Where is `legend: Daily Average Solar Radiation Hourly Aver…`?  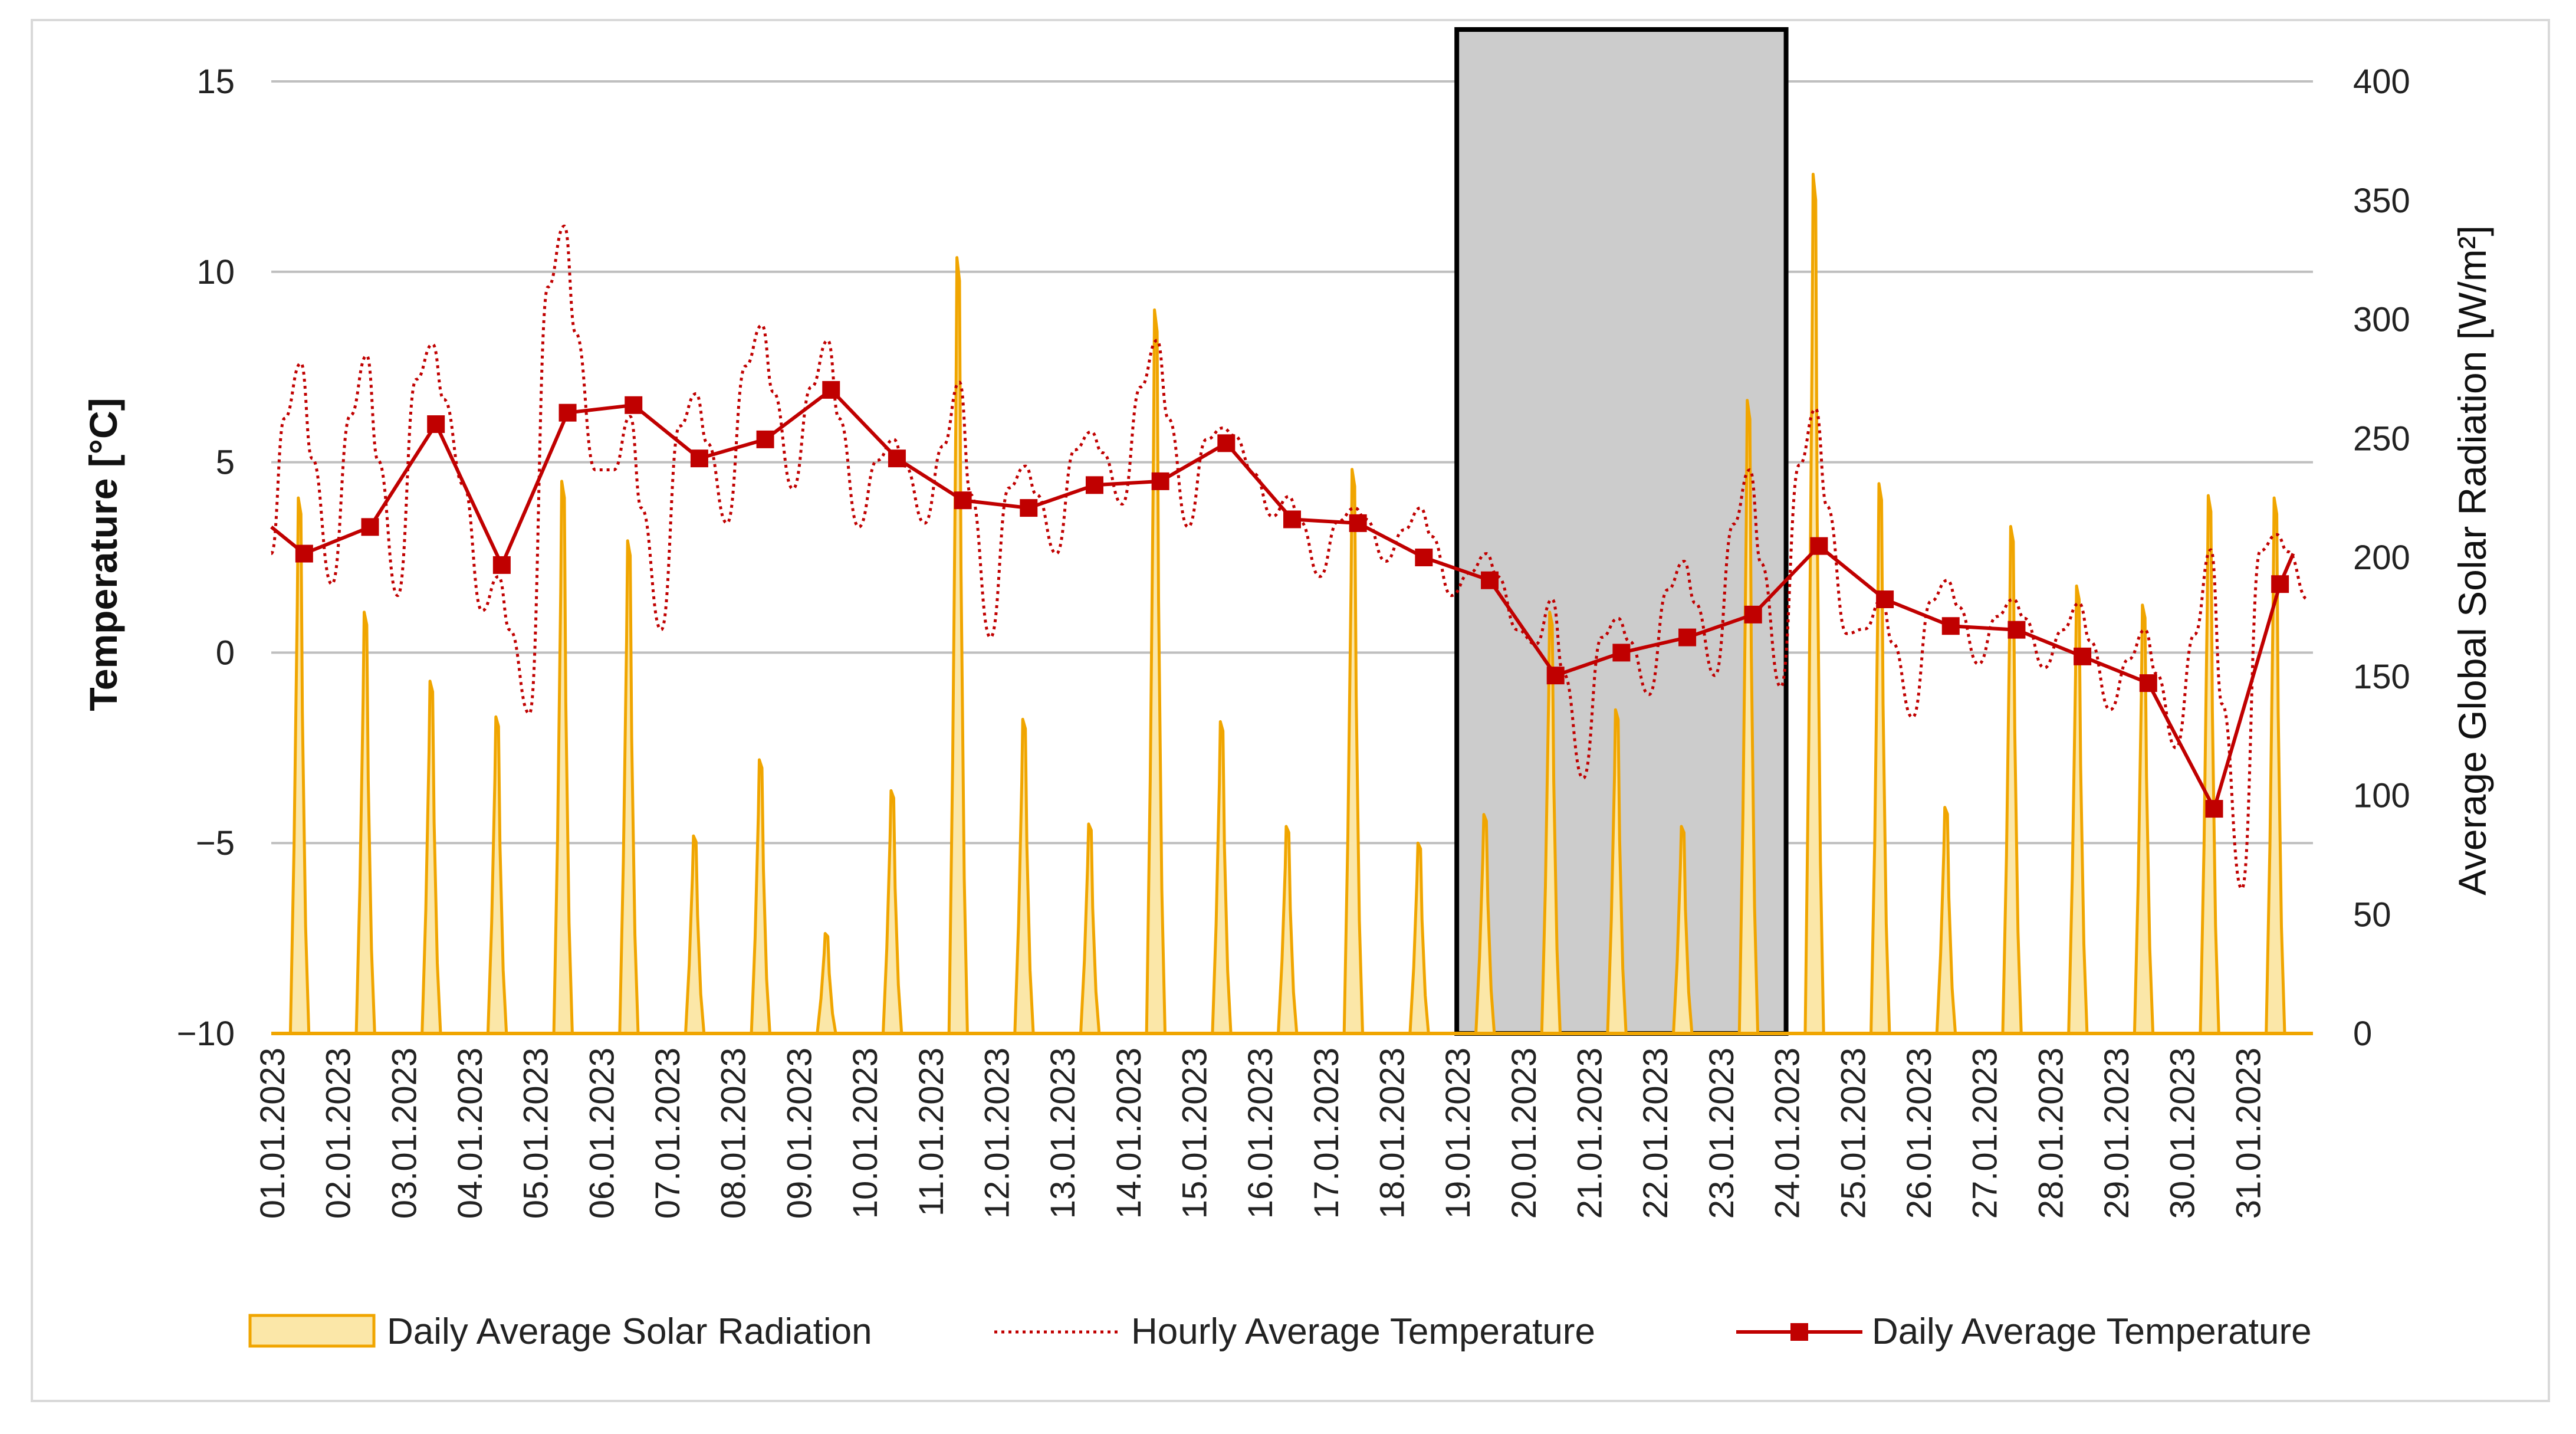 legend: Daily Average Solar Radiation Hourly Aver… is located at coordinates (1280, 1331).